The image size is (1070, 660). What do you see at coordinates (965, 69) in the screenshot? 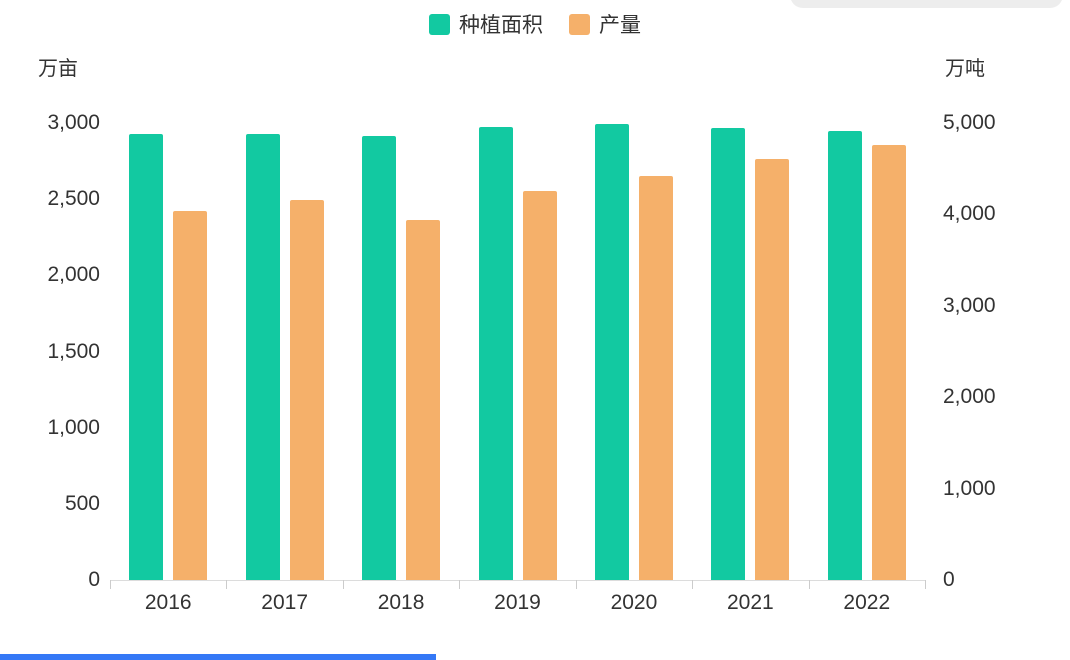
I see `right-axis-title: 万吨` at bounding box center [965, 69].